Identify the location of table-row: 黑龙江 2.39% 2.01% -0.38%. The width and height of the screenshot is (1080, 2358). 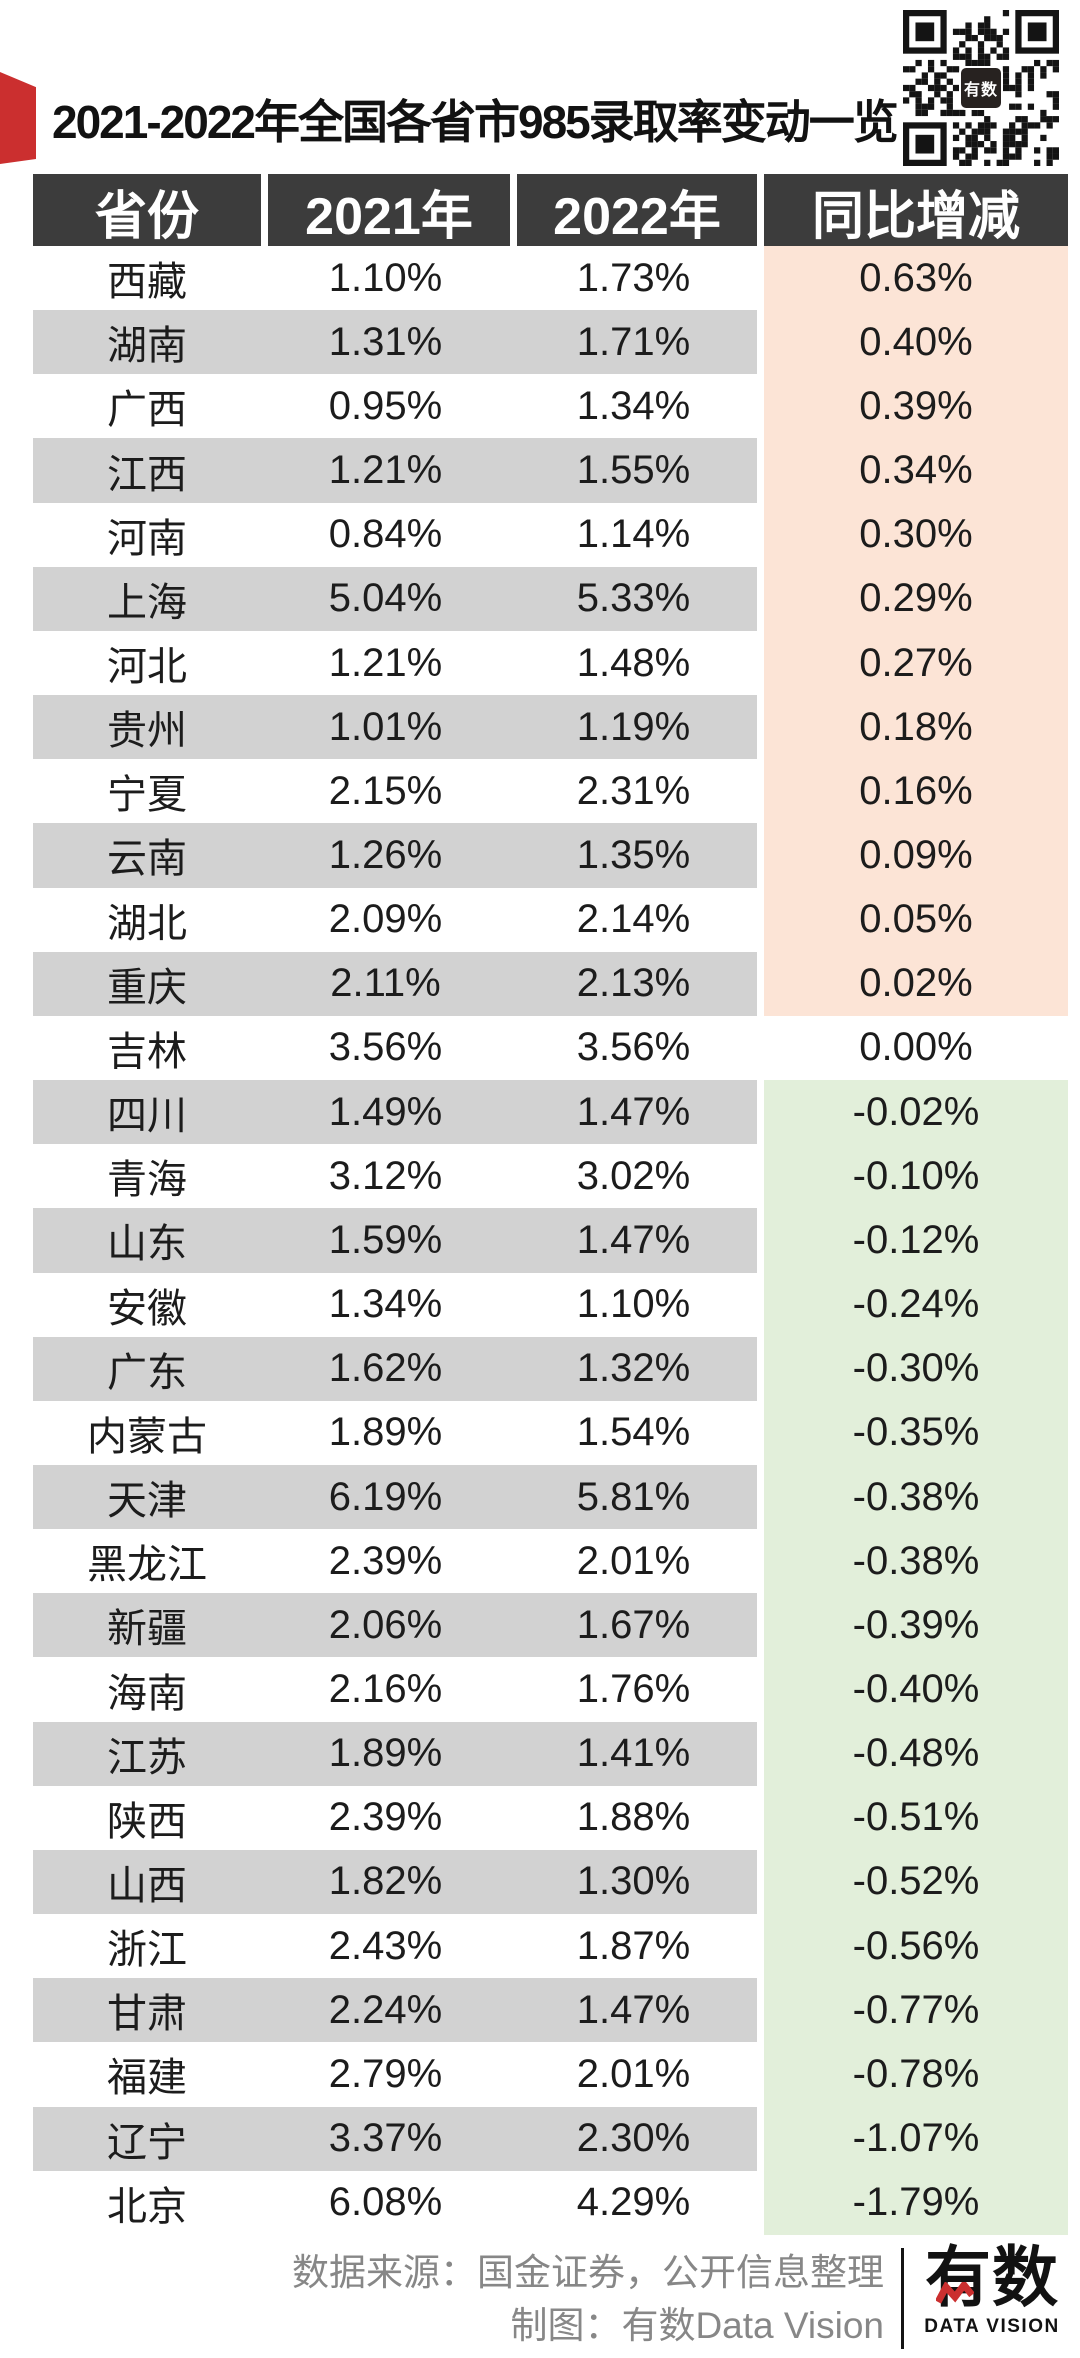
(550, 1561).